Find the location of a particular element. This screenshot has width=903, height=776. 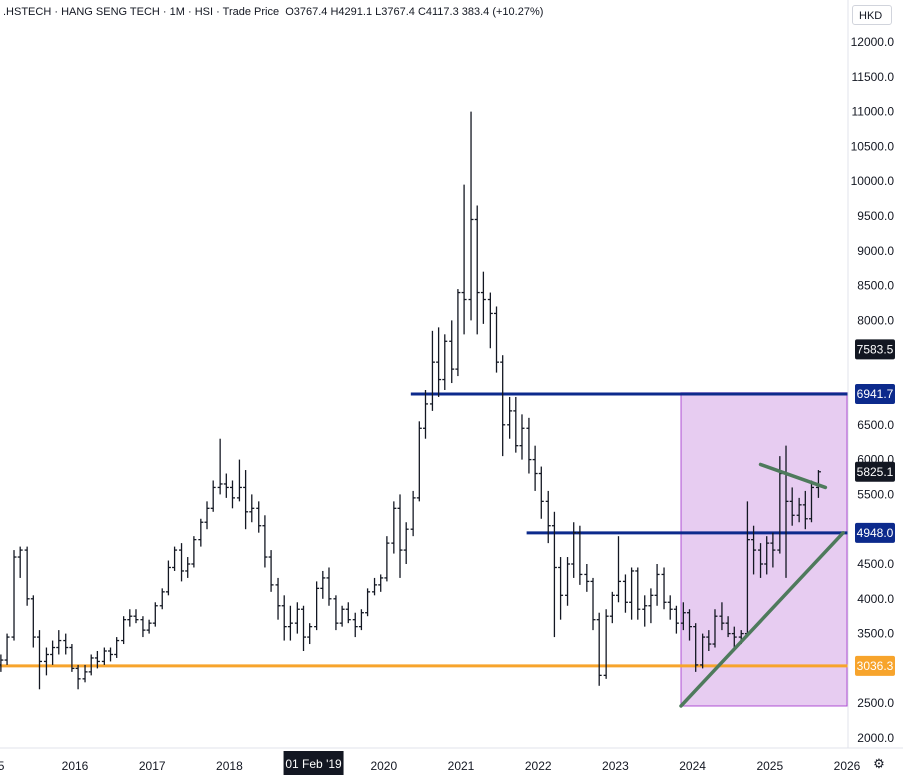

interval: 1M is located at coordinates (177, 12).